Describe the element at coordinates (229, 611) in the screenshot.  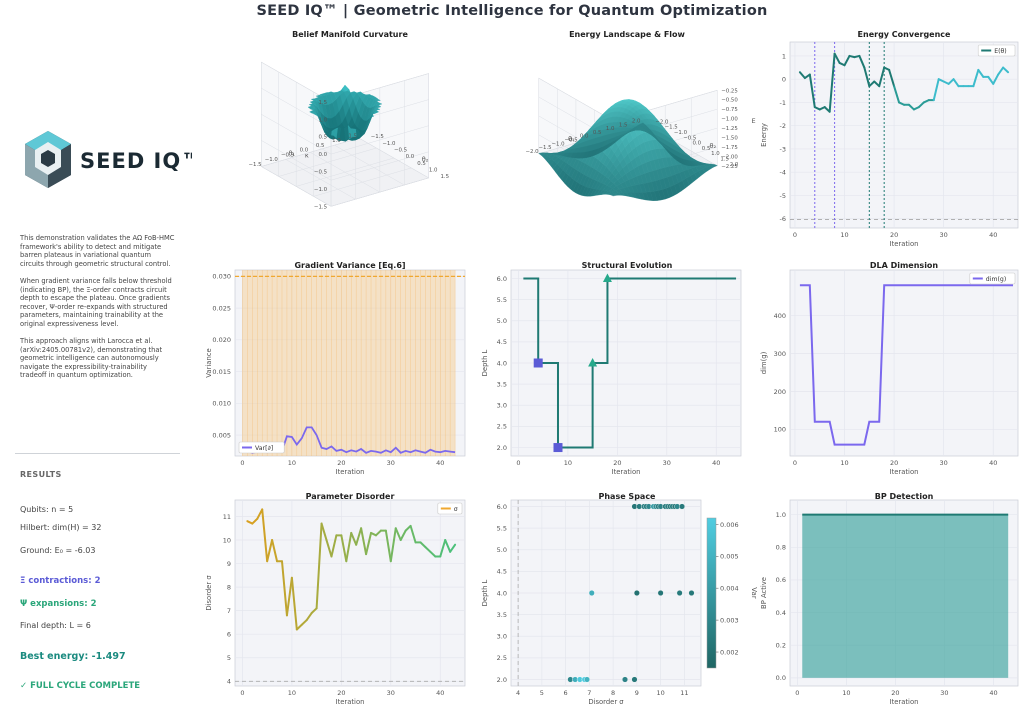
I see `y-tick-label: 7` at that location.